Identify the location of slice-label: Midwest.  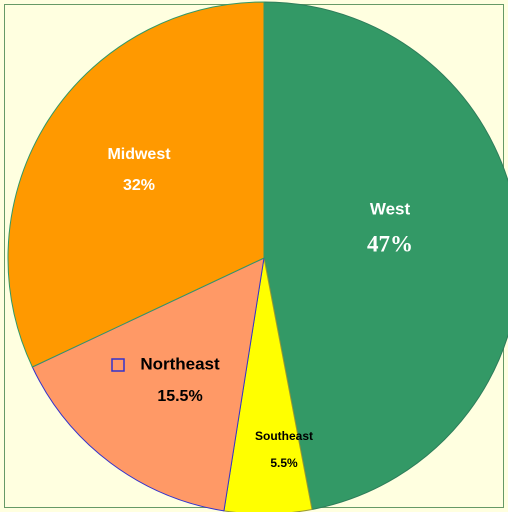
(139, 154).